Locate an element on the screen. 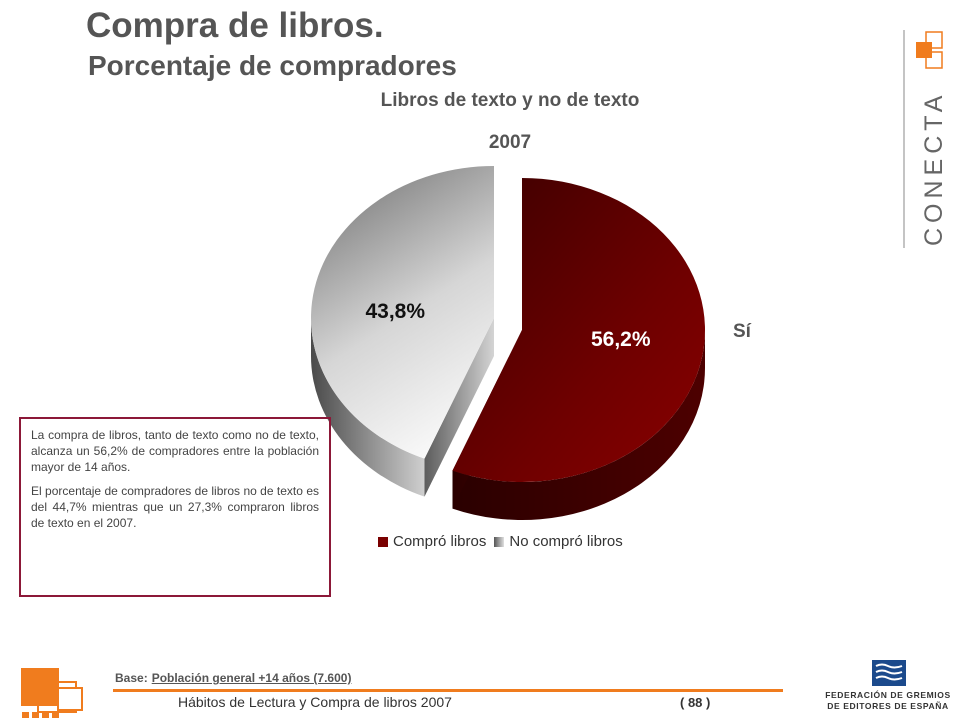 The height and width of the screenshot is (720, 960). legend-item-compro: Compró libros is located at coordinates (432, 541).